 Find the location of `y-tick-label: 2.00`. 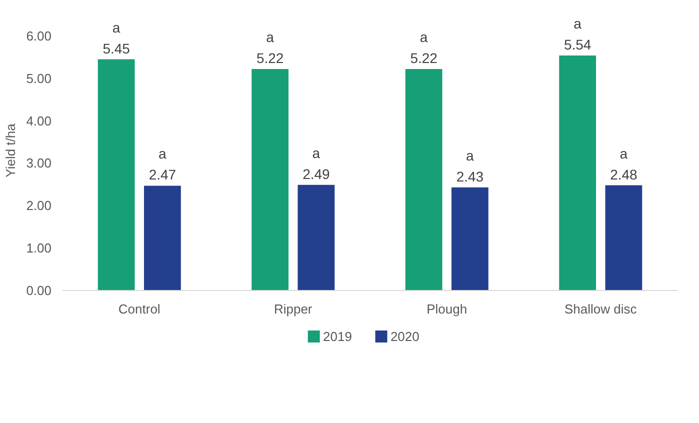

y-tick-label: 2.00 is located at coordinates (39, 206).